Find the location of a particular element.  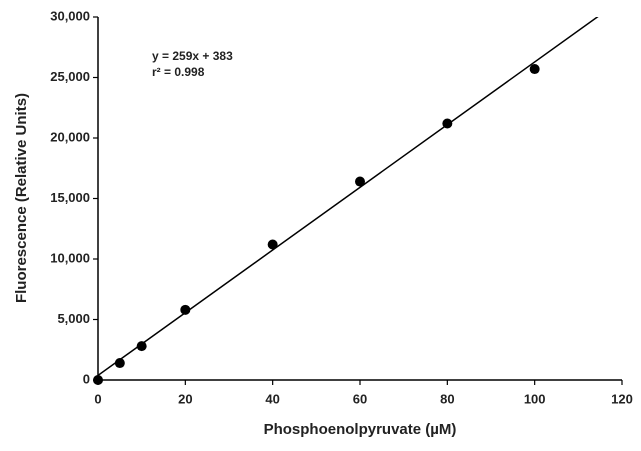

y-tick-label: 0 is located at coordinates (86, 378).